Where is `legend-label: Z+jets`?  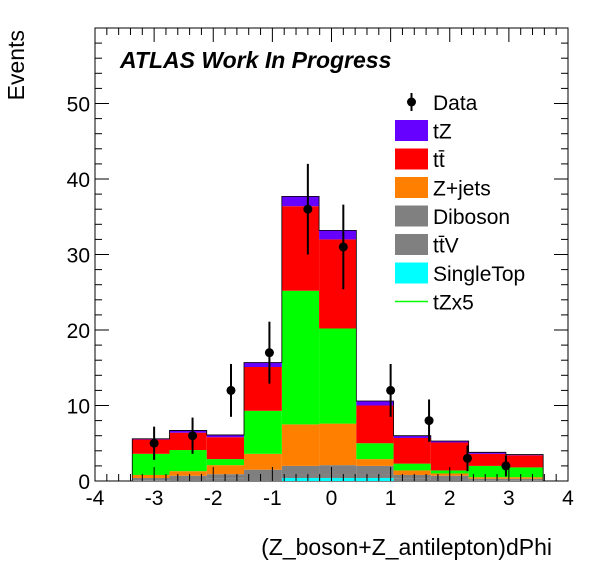
legend-label: Z+jets is located at coordinates (462, 189).